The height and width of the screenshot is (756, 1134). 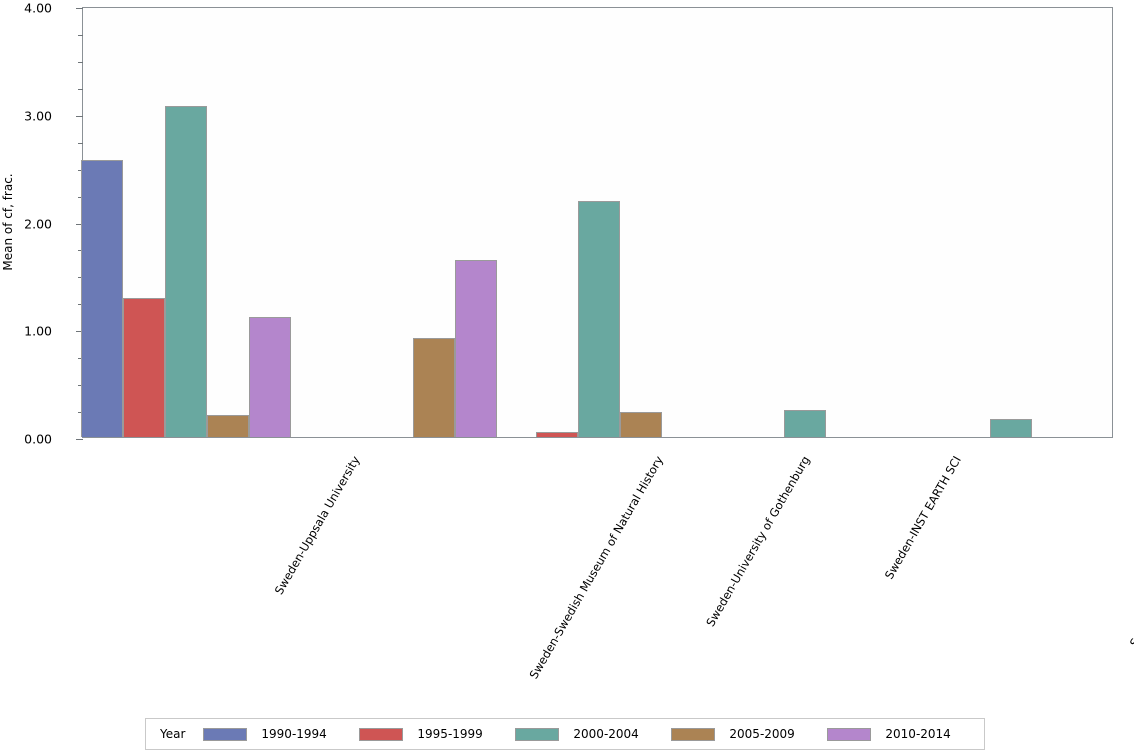 I want to click on y-axis-tick-label: 2.00, so click(x=38, y=223).